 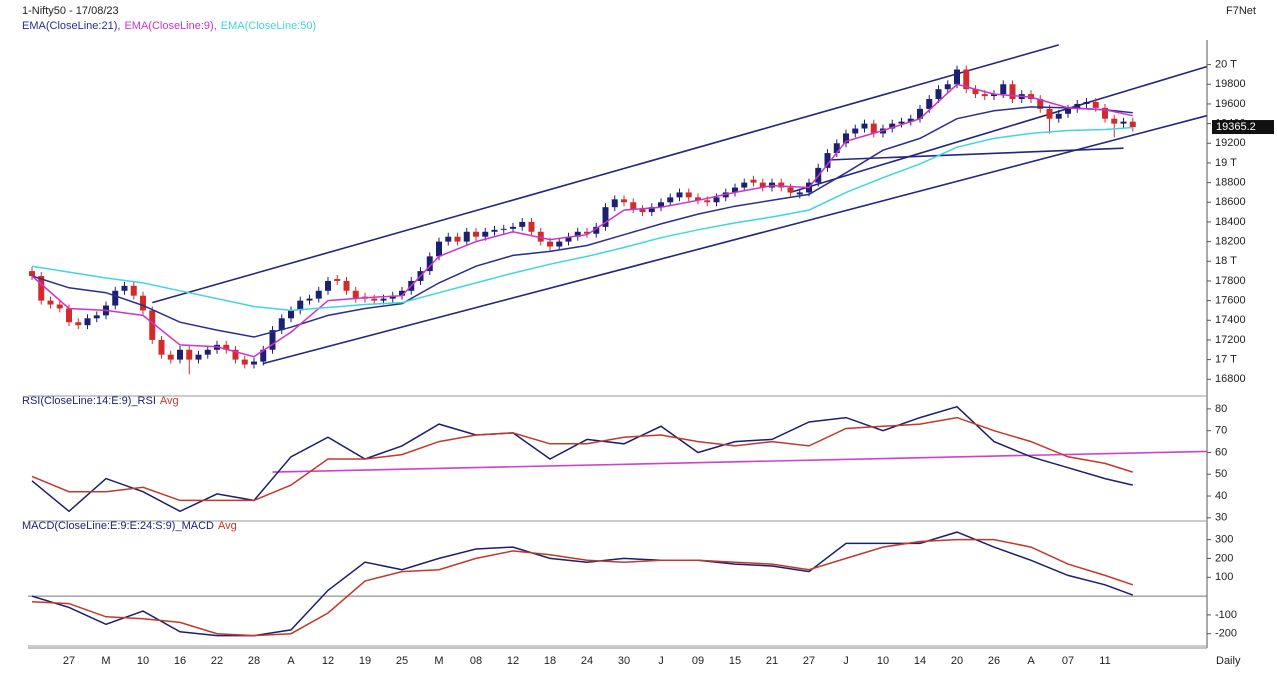 What do you see at coordinates (169, 401) in the screenshot?
I see `legend-entry: Avg` at bounding box center [169, 401].